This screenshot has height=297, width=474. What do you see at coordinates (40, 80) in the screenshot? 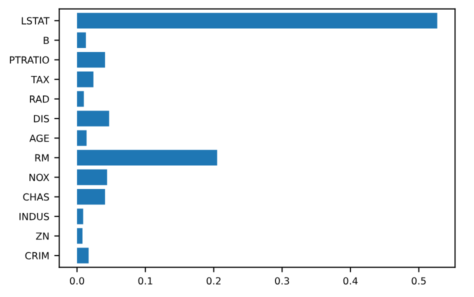
I see `y-tick-label: TAX` at bounding box center [40, 80].